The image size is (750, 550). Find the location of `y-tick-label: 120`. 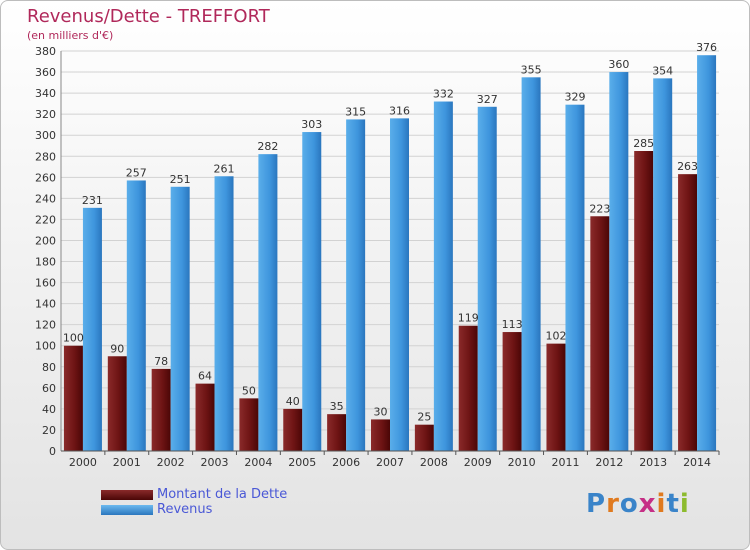

y-tick-label: 120 is located at coordinates (45, 325).